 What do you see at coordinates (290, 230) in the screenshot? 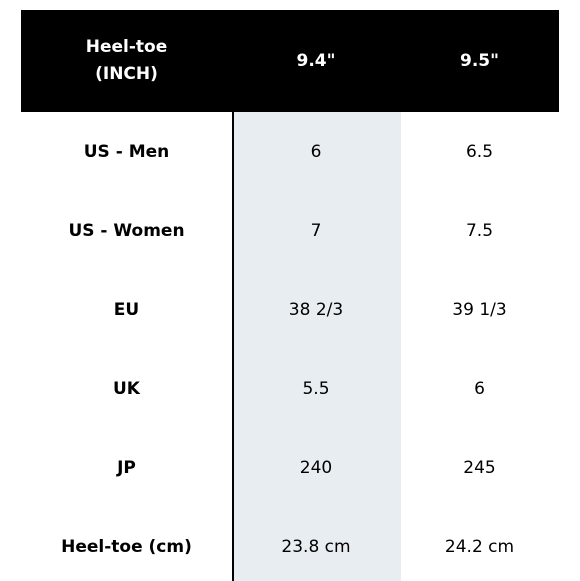
I see `table-row-us-women: US - Women 7 7.5` at bounding box center [290, 230].